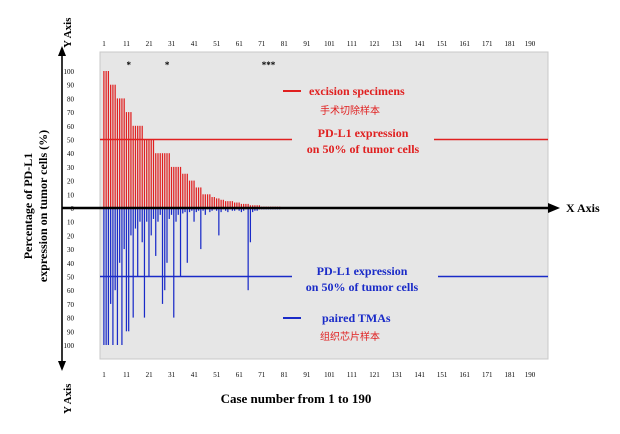 The width and height of the screenshot is (620, 434). Describe the element at coordinates (73, 209) in the screenshot. I see `y-tick-label: 0` at that location.